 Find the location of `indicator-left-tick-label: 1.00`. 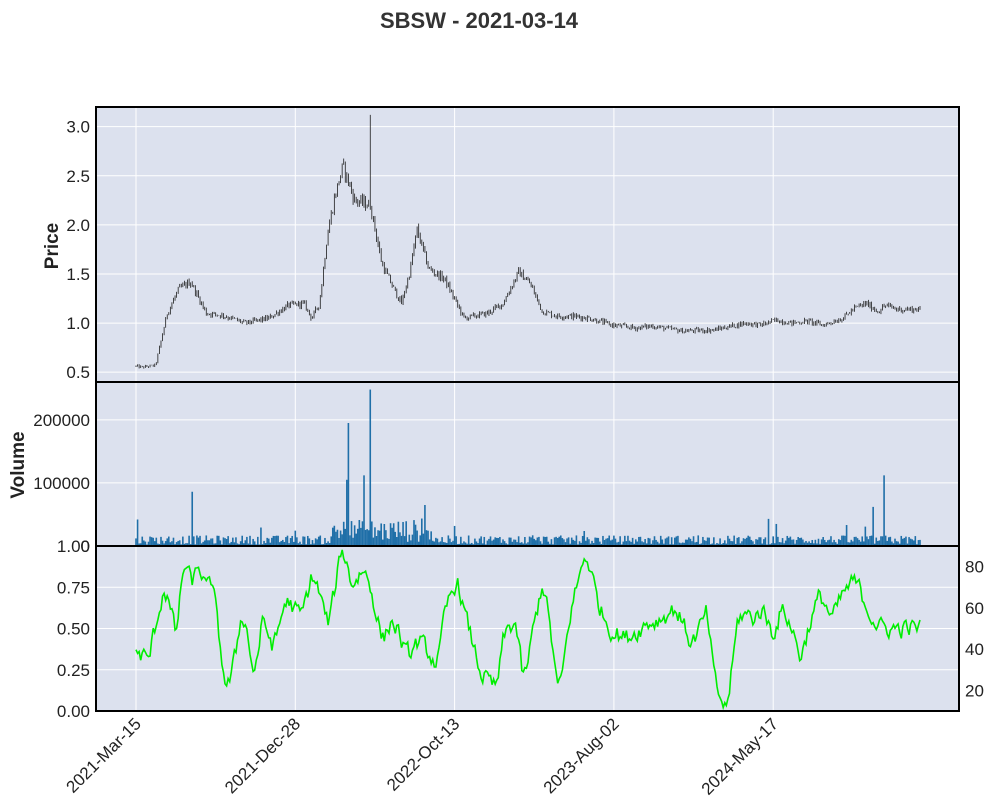

indicator-left-tick-label: 1.00 is located at coordinates (73, 546).